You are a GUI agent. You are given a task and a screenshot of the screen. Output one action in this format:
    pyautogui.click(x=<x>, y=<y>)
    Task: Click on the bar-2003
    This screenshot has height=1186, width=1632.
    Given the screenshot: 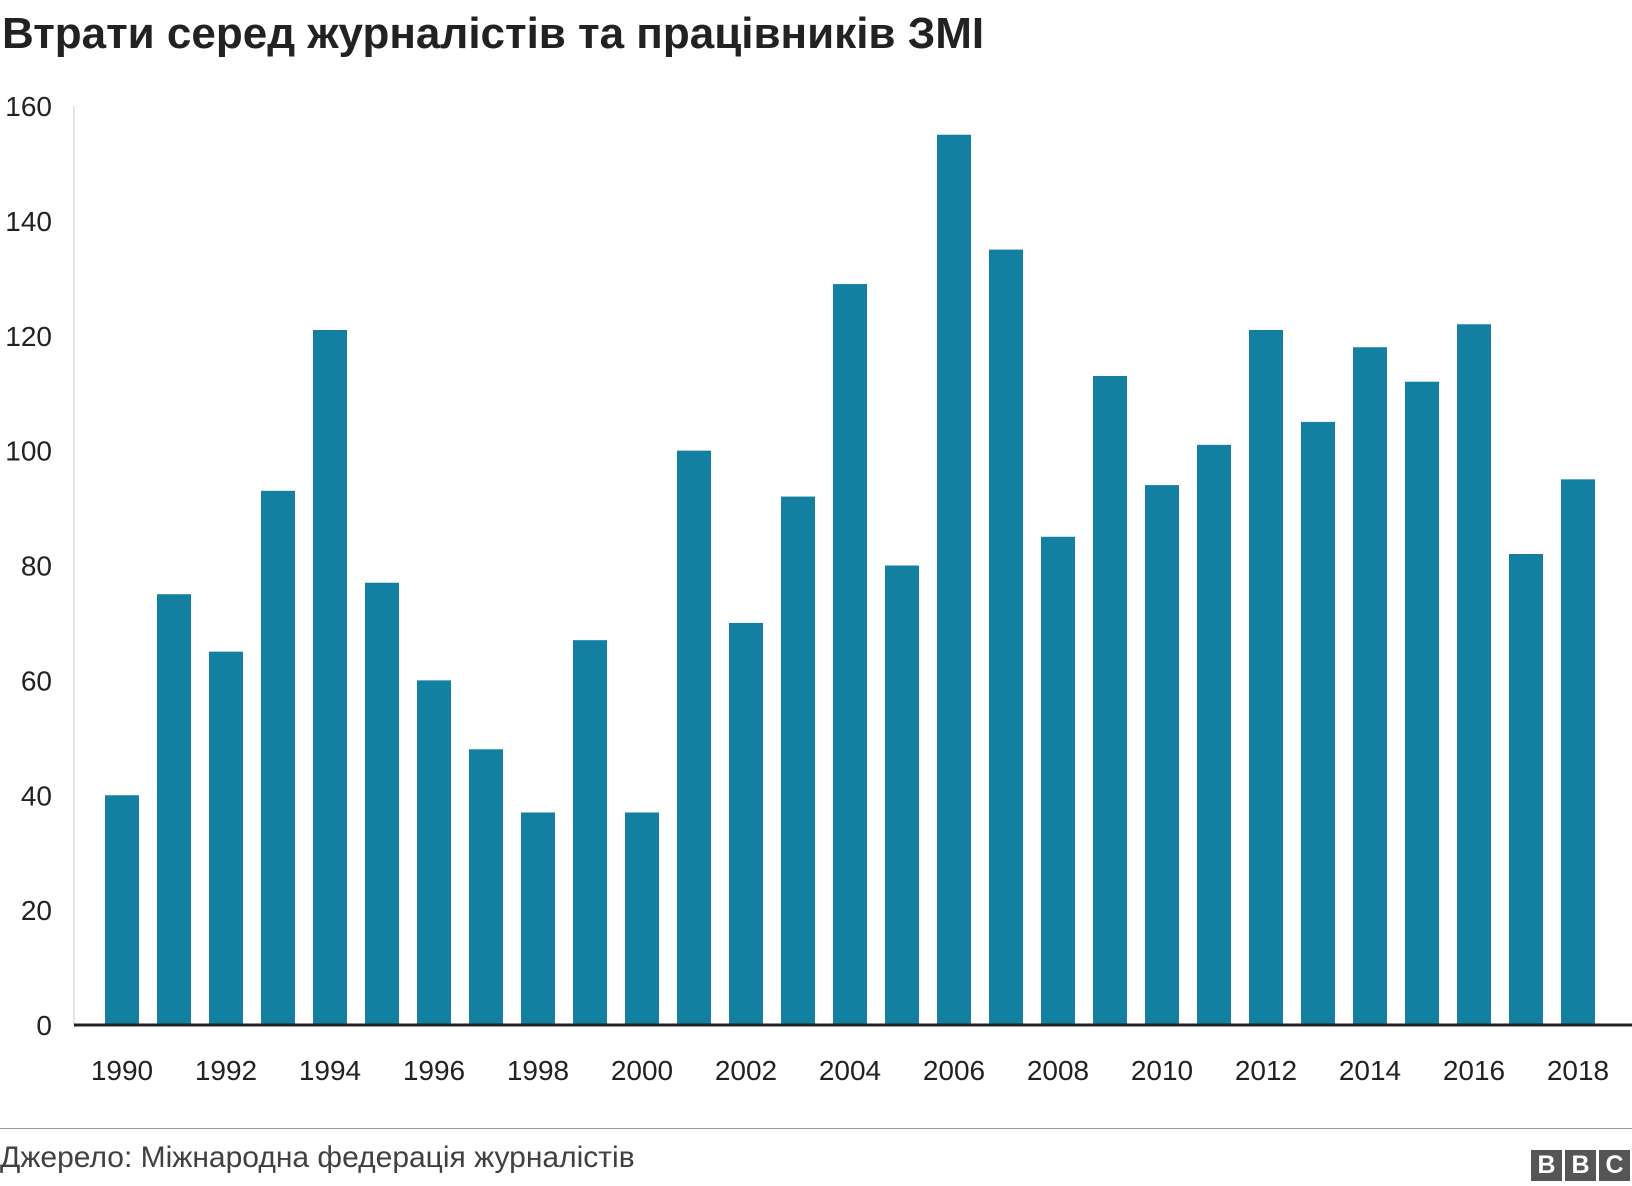 What is the action you would take?
    pyautogui.click(x=798, y=760)
    